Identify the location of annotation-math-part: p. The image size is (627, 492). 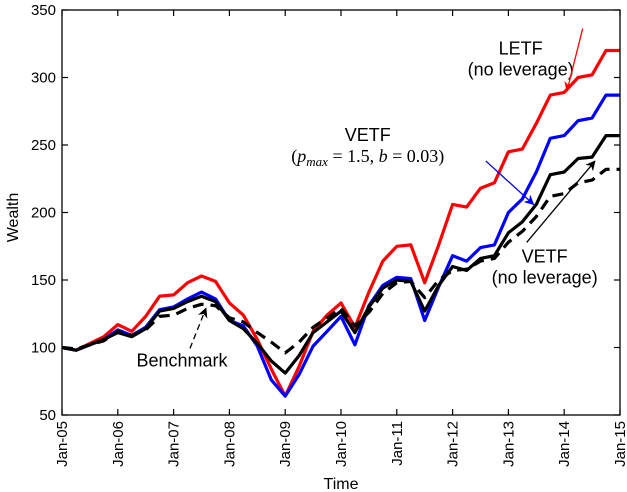
(300, 156).